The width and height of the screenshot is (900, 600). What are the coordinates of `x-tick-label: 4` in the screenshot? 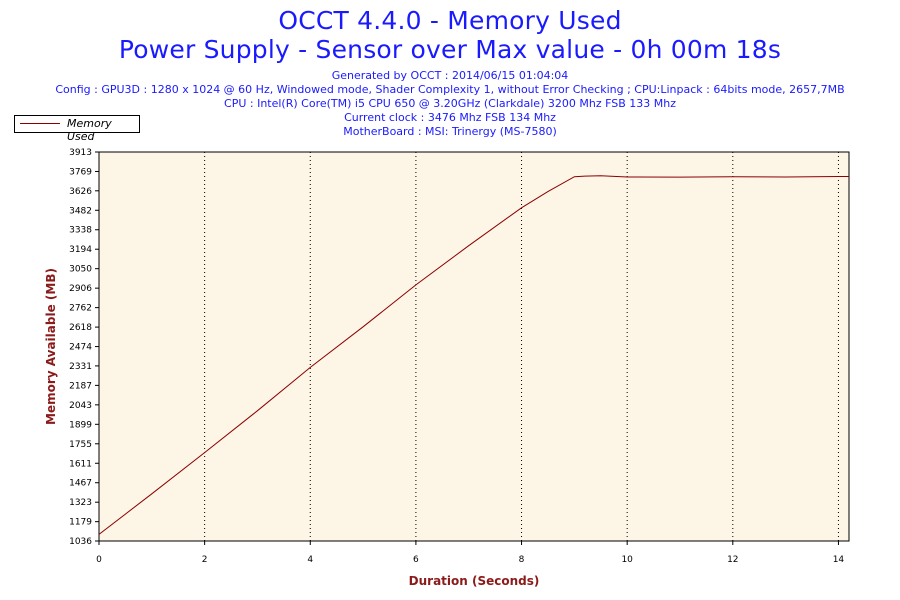 It's located at (310, 560).